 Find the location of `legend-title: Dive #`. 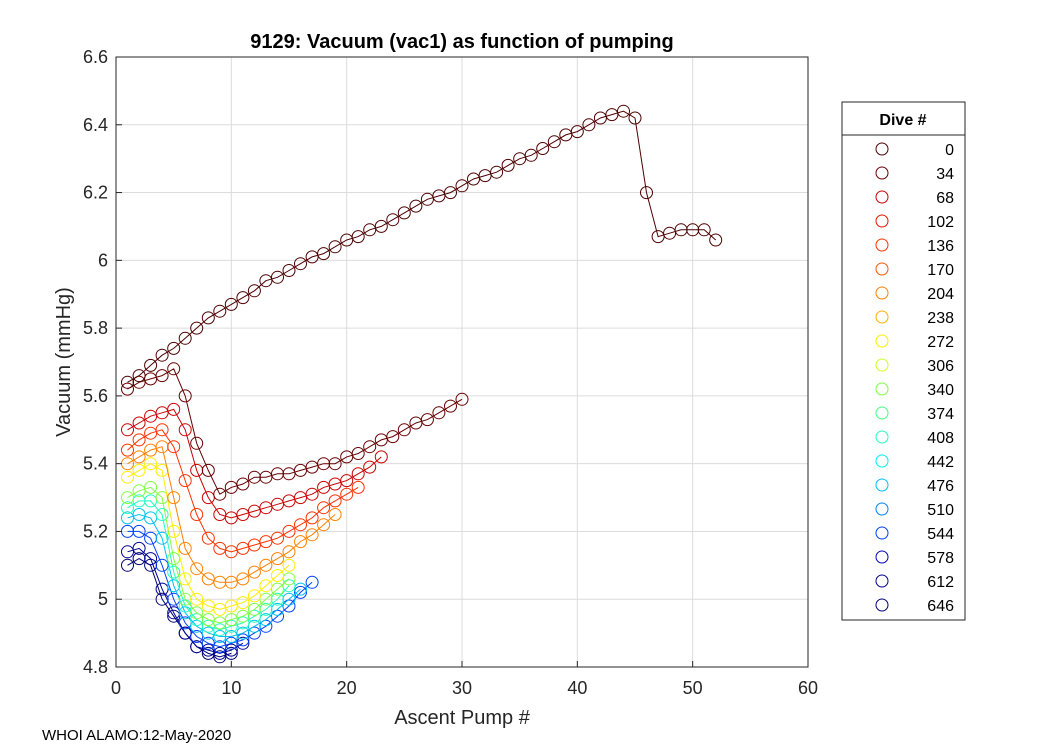

legend-title: Dive # is located at coordinates (902, 120).